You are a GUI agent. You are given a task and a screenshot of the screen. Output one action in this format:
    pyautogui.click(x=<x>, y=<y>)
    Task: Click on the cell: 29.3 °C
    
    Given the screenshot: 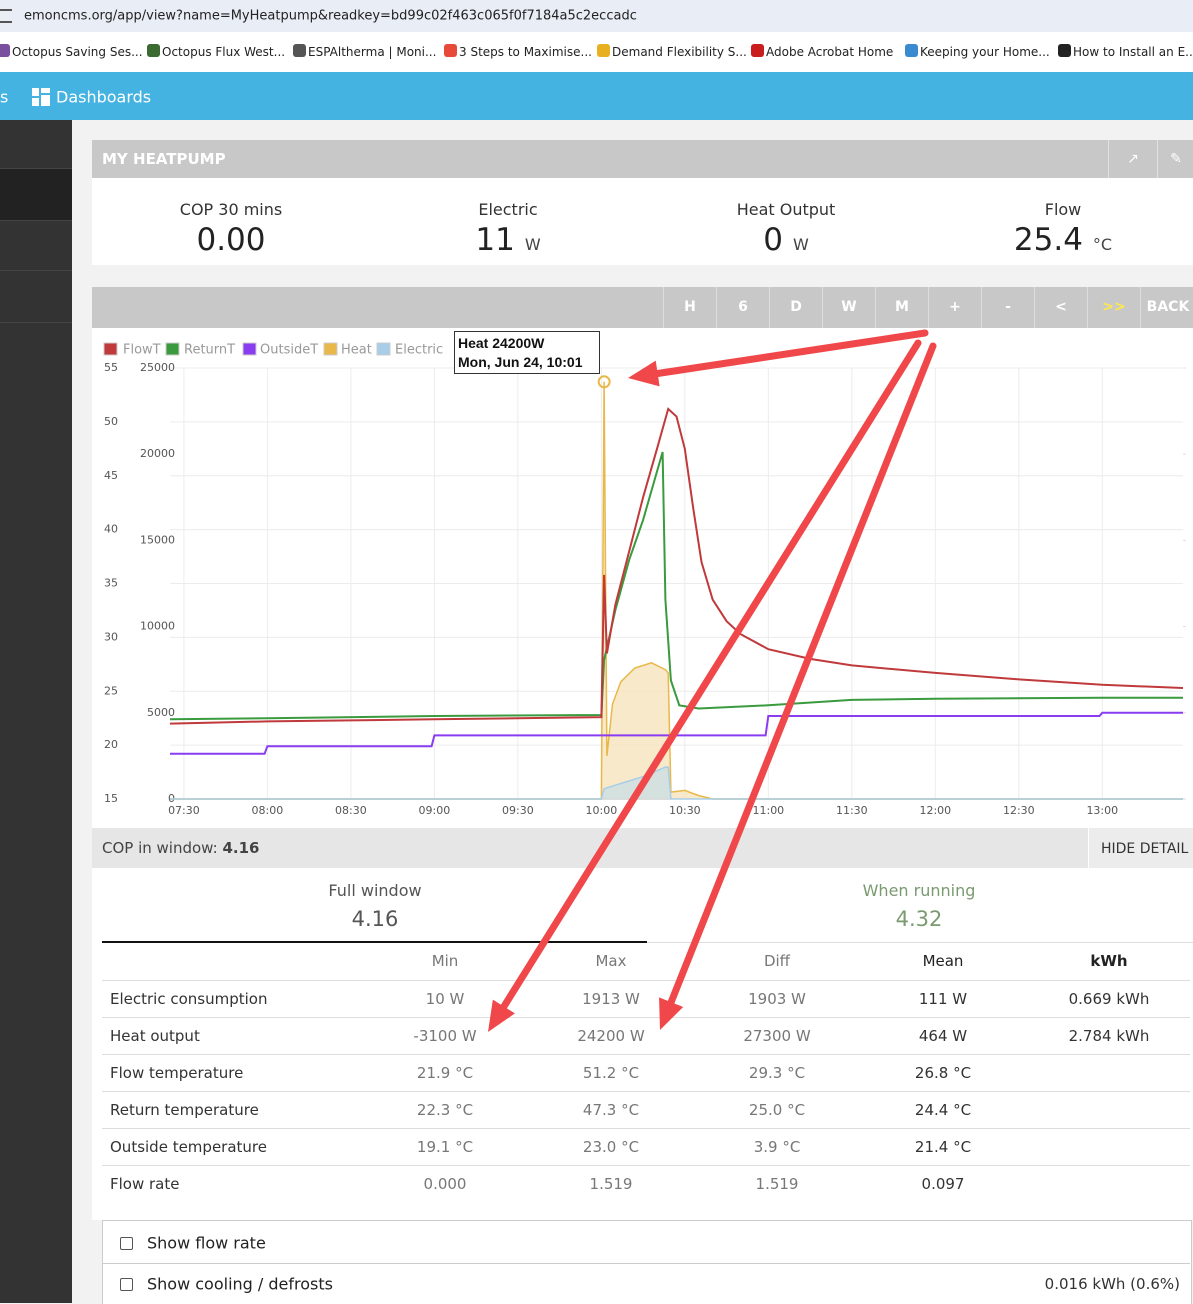 What is the action you would take?
    pyautogui.click(x=777, y=1073)
    